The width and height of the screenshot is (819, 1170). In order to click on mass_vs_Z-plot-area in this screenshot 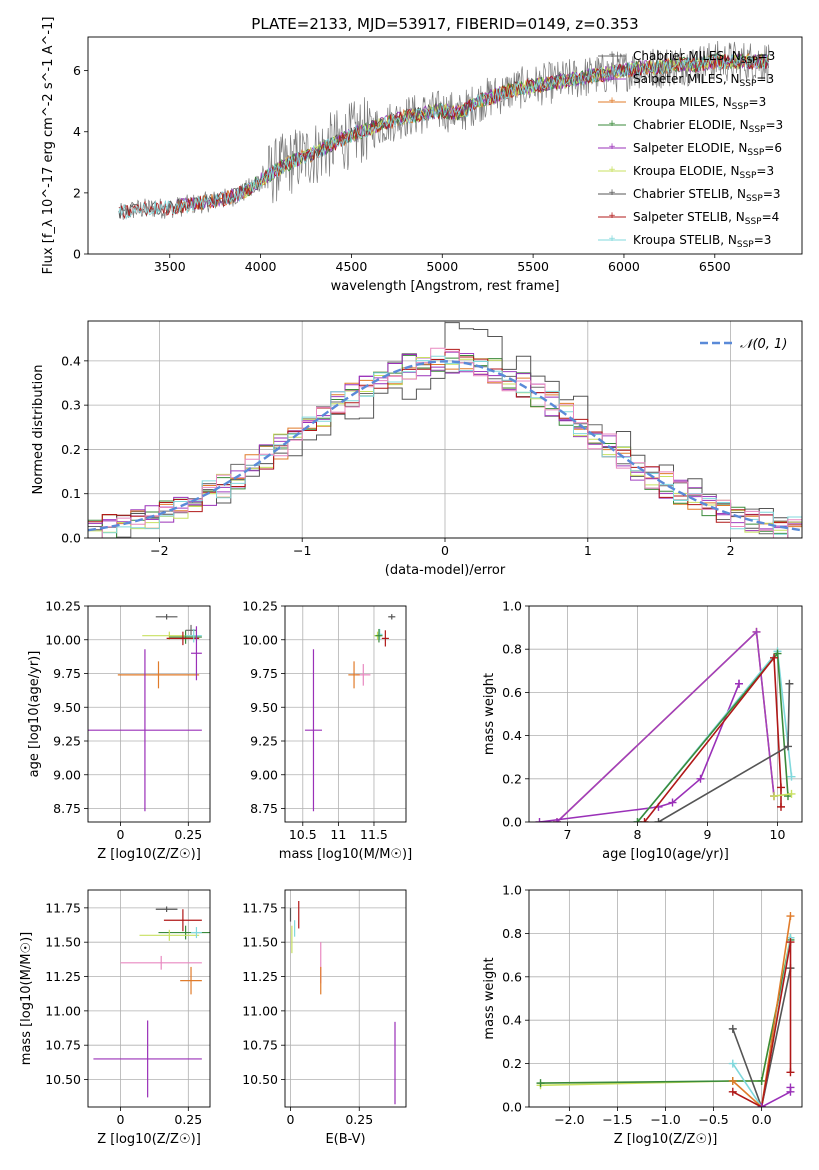, I will do `click(151, 1002)`.